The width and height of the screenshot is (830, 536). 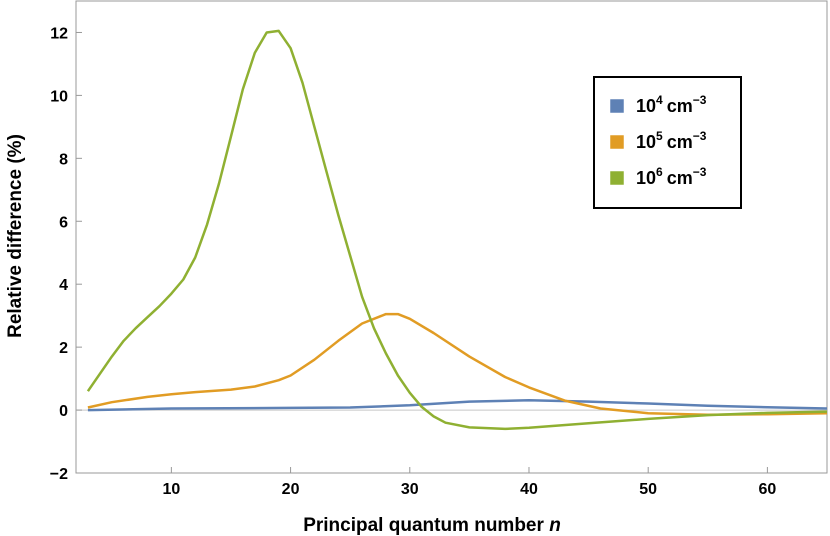 What do you see at coordinates (469, 482) in the screenshot?
I see `x-axis-ticks: 10 20 30 40 50 60` at bounding box center [469, 482].